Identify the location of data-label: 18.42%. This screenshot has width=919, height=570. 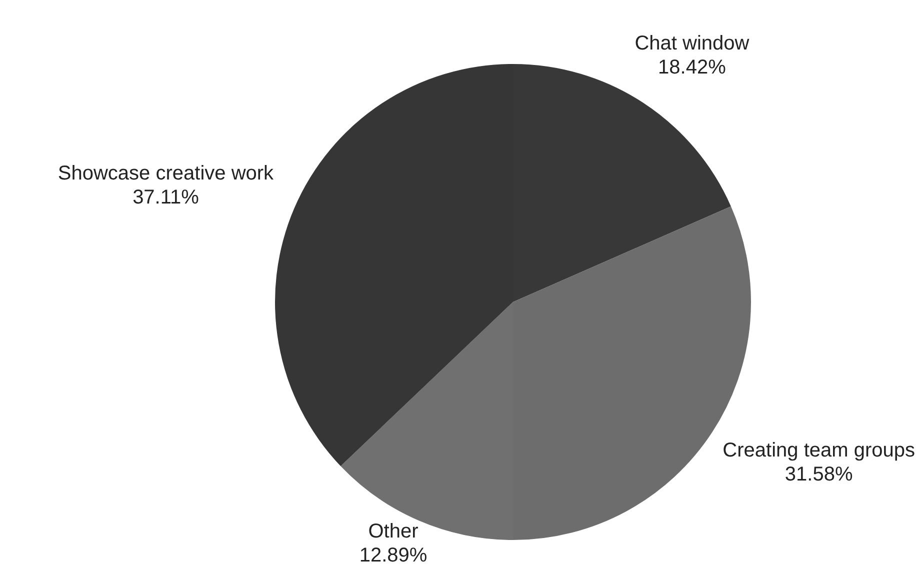
(692, 67).